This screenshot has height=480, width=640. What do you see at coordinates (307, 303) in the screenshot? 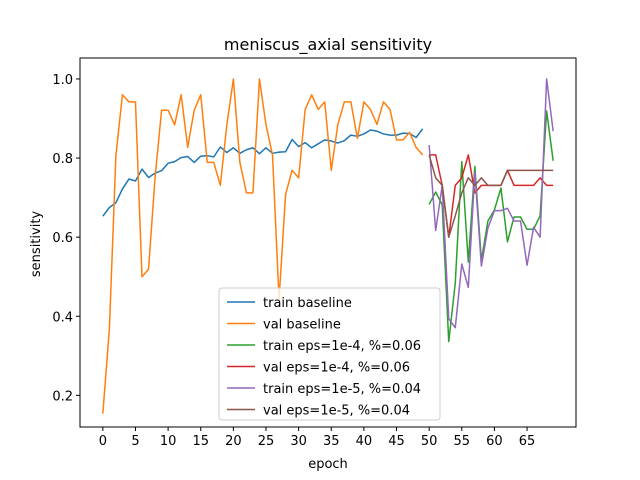
I see `legend-label: train baseline` at bounding box center [307, 303].